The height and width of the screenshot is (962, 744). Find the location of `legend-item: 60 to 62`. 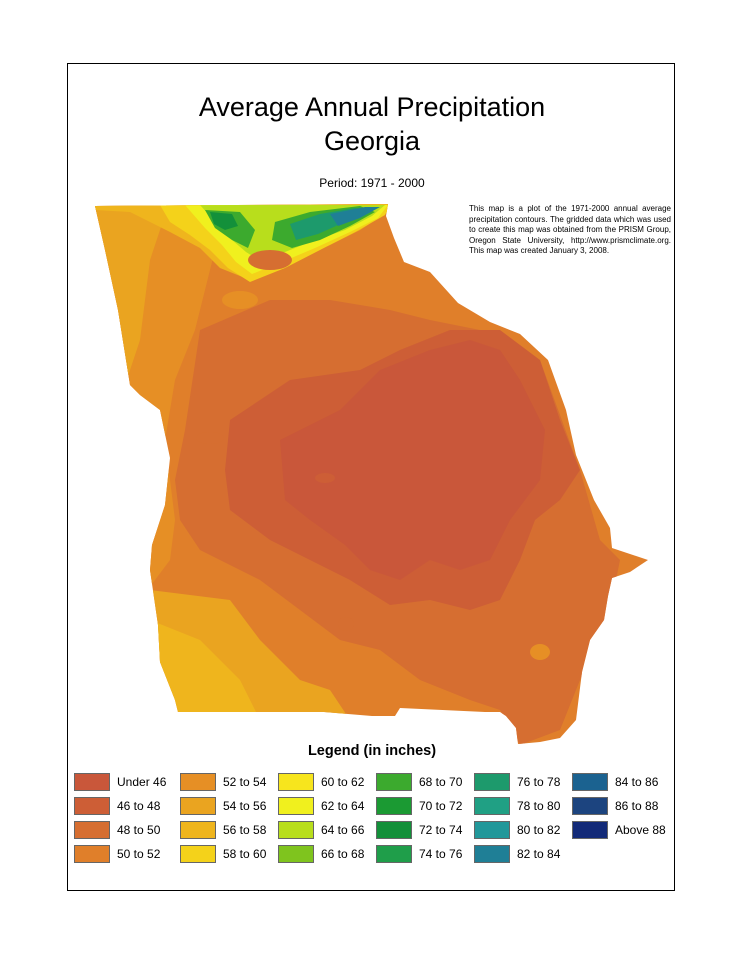

legend-item: 60 to 62 is located at coordinates (321, 782).